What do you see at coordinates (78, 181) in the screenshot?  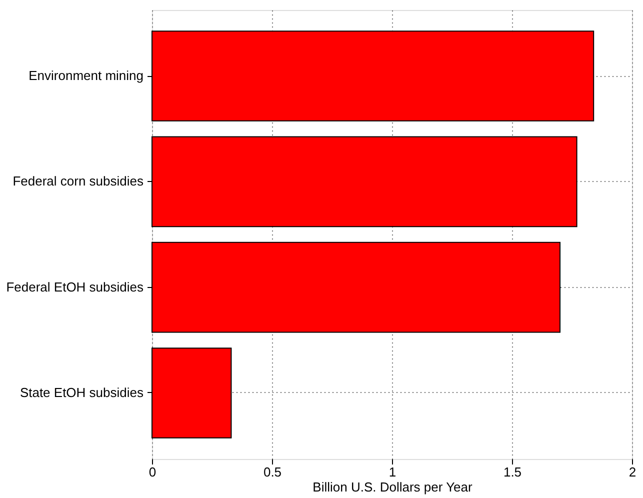 I see `y-tick-label: Federal corn subsidies` at bounding box center [78, 181].